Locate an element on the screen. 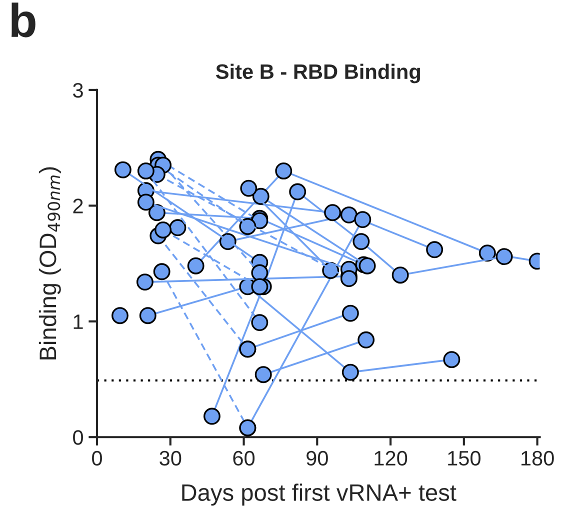  y-tick-label: 3 is located at coordinates (78, 90).